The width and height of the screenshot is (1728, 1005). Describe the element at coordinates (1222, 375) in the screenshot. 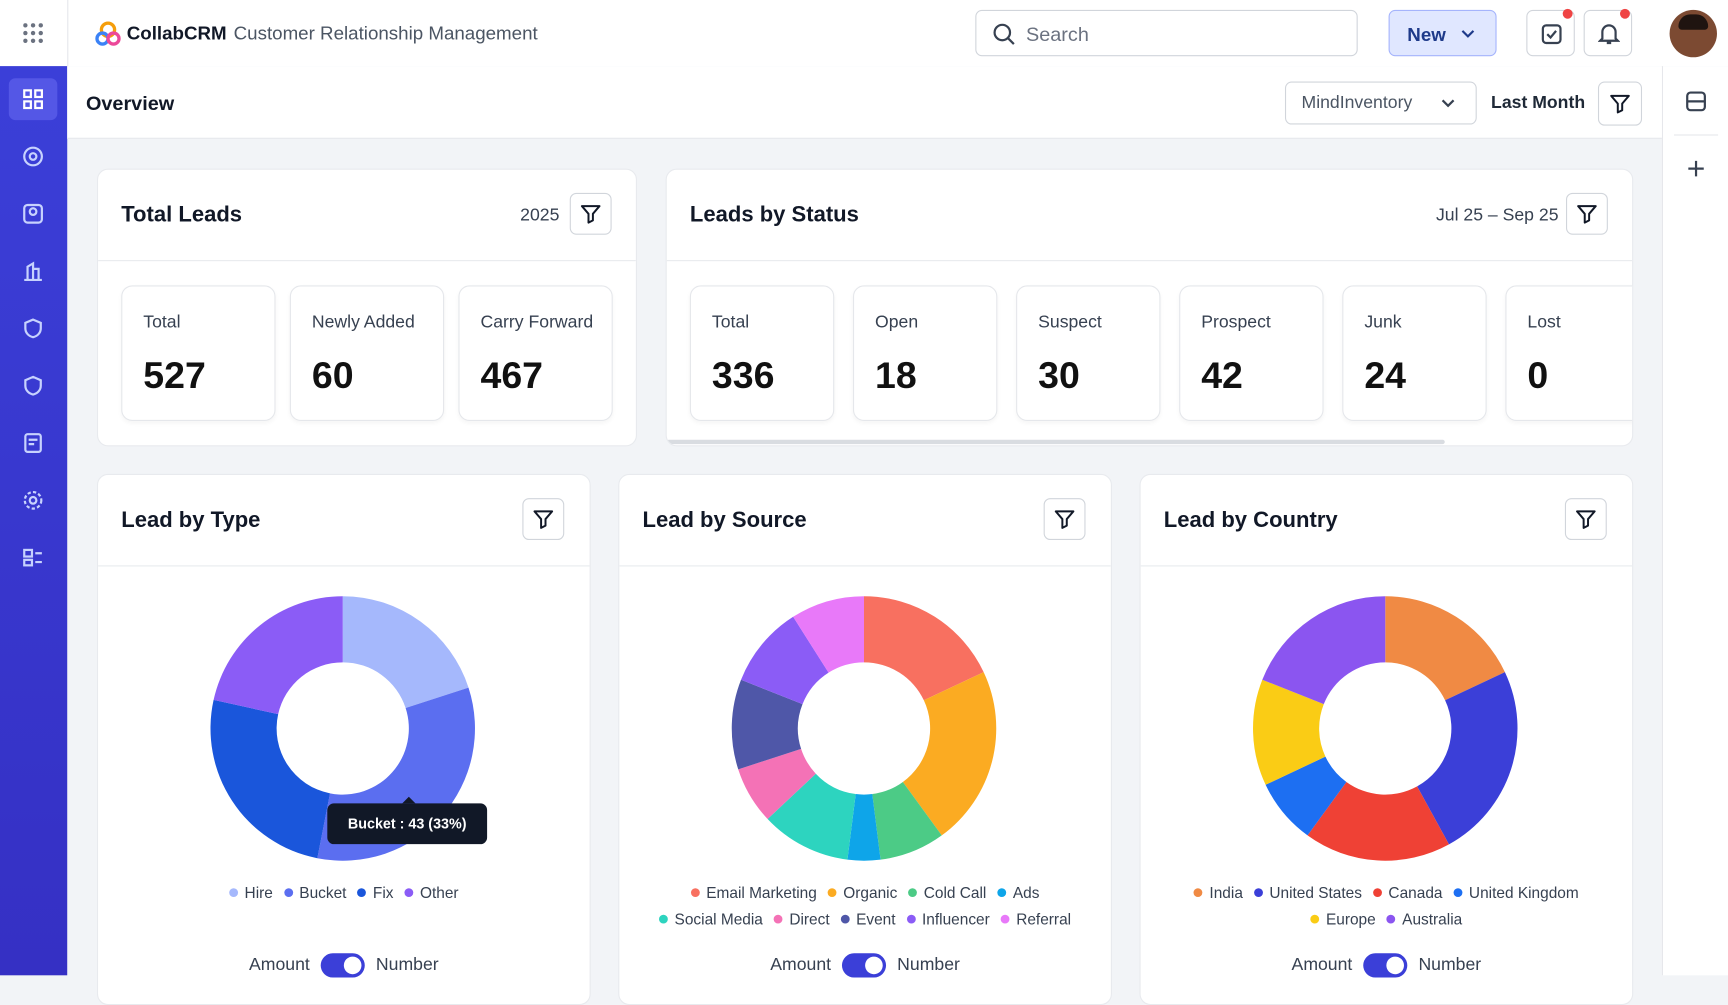

I see `stat-value: 42` at that location.